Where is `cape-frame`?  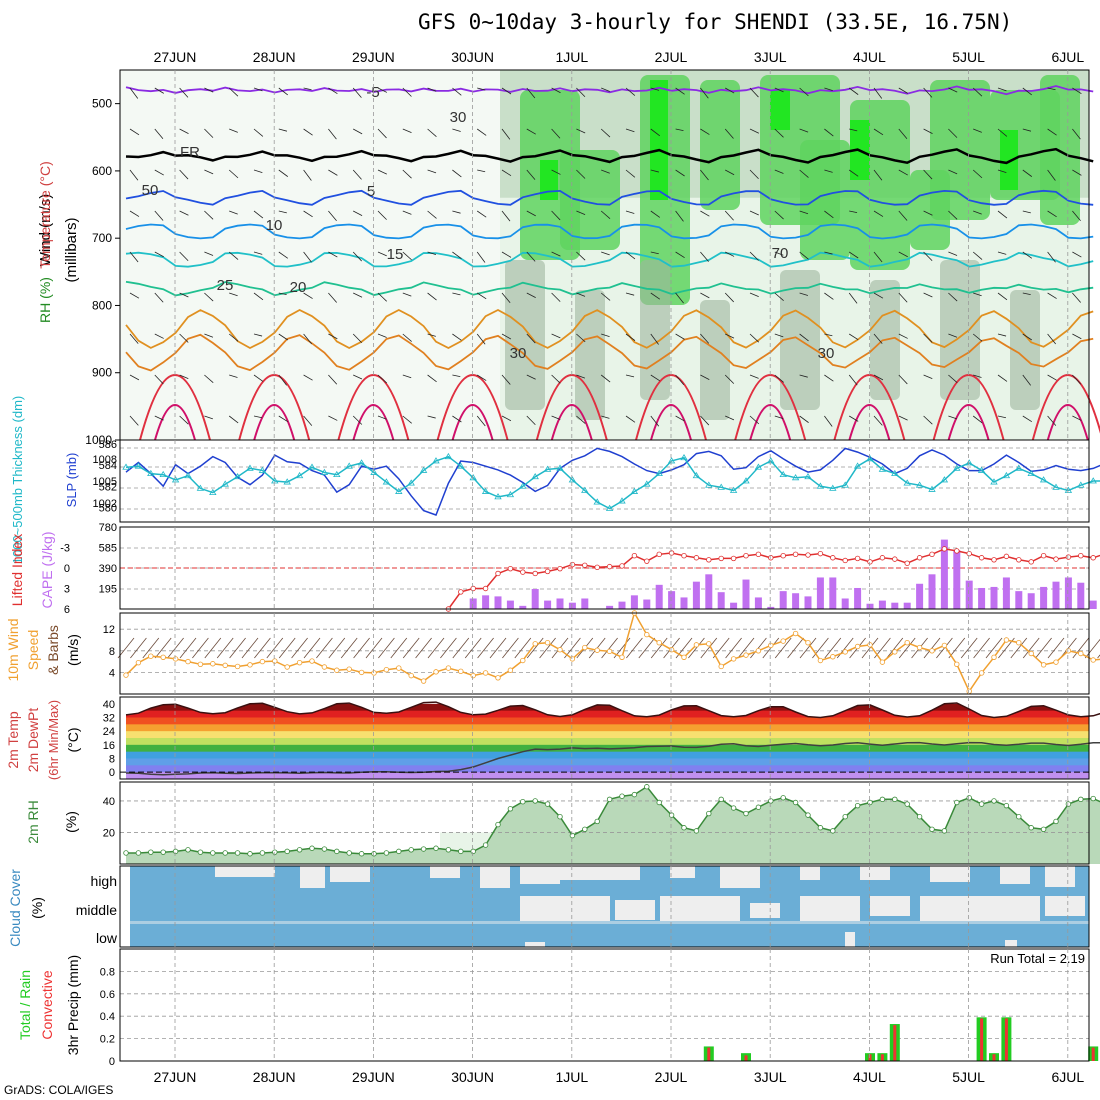 cape-frame is located at coordinates (604, 568).